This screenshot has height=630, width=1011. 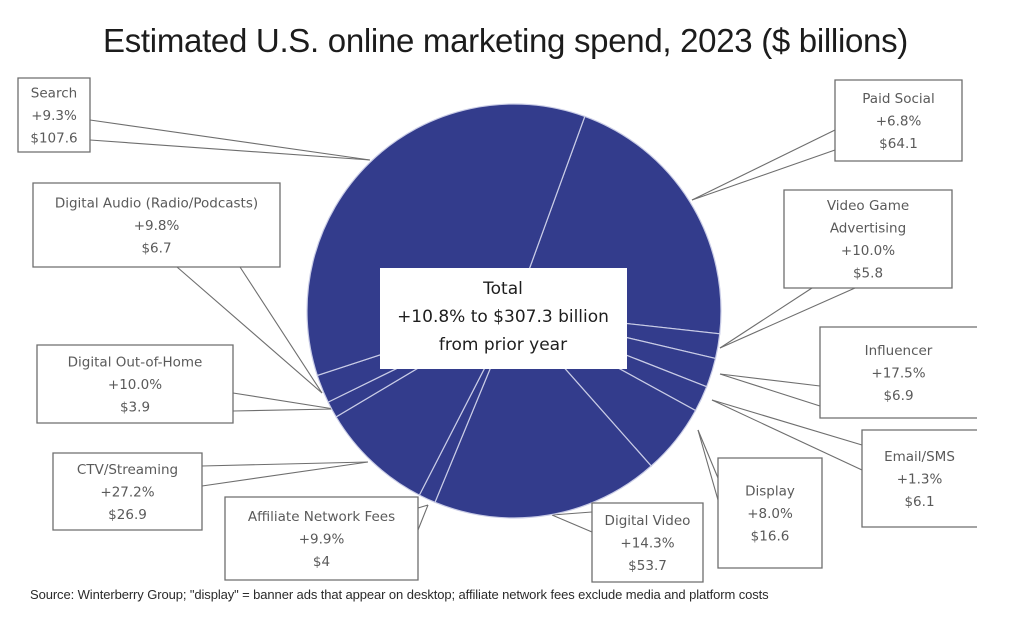 I want to click on callout-change: +1.3%, so click(x=920, y=479).